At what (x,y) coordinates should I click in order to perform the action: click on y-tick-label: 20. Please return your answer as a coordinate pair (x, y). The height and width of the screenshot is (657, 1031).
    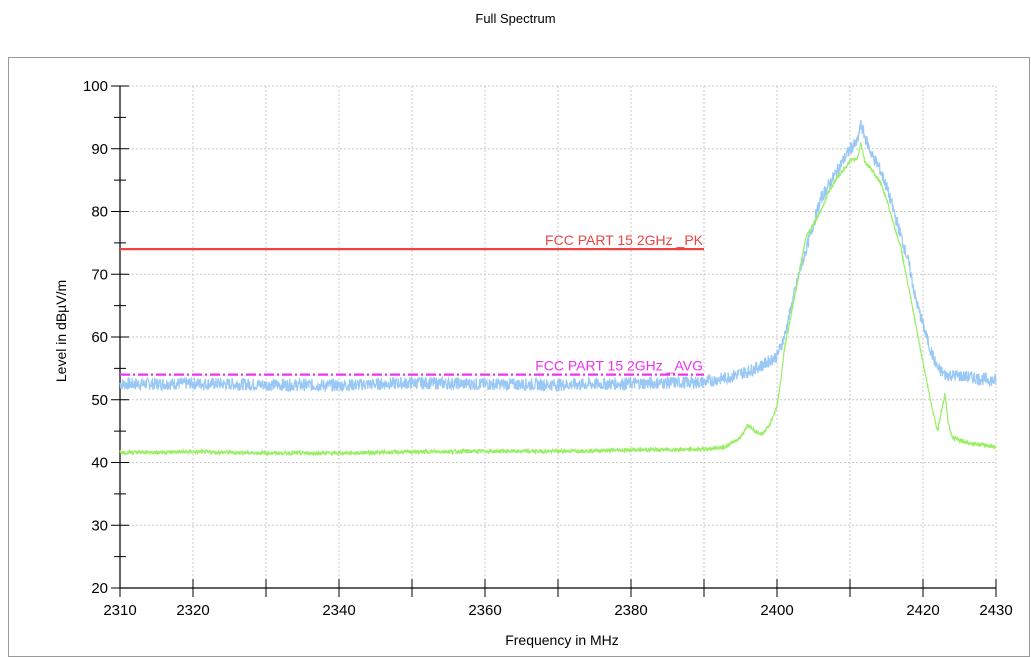
    Looking at the image, I should click on (99, 588).